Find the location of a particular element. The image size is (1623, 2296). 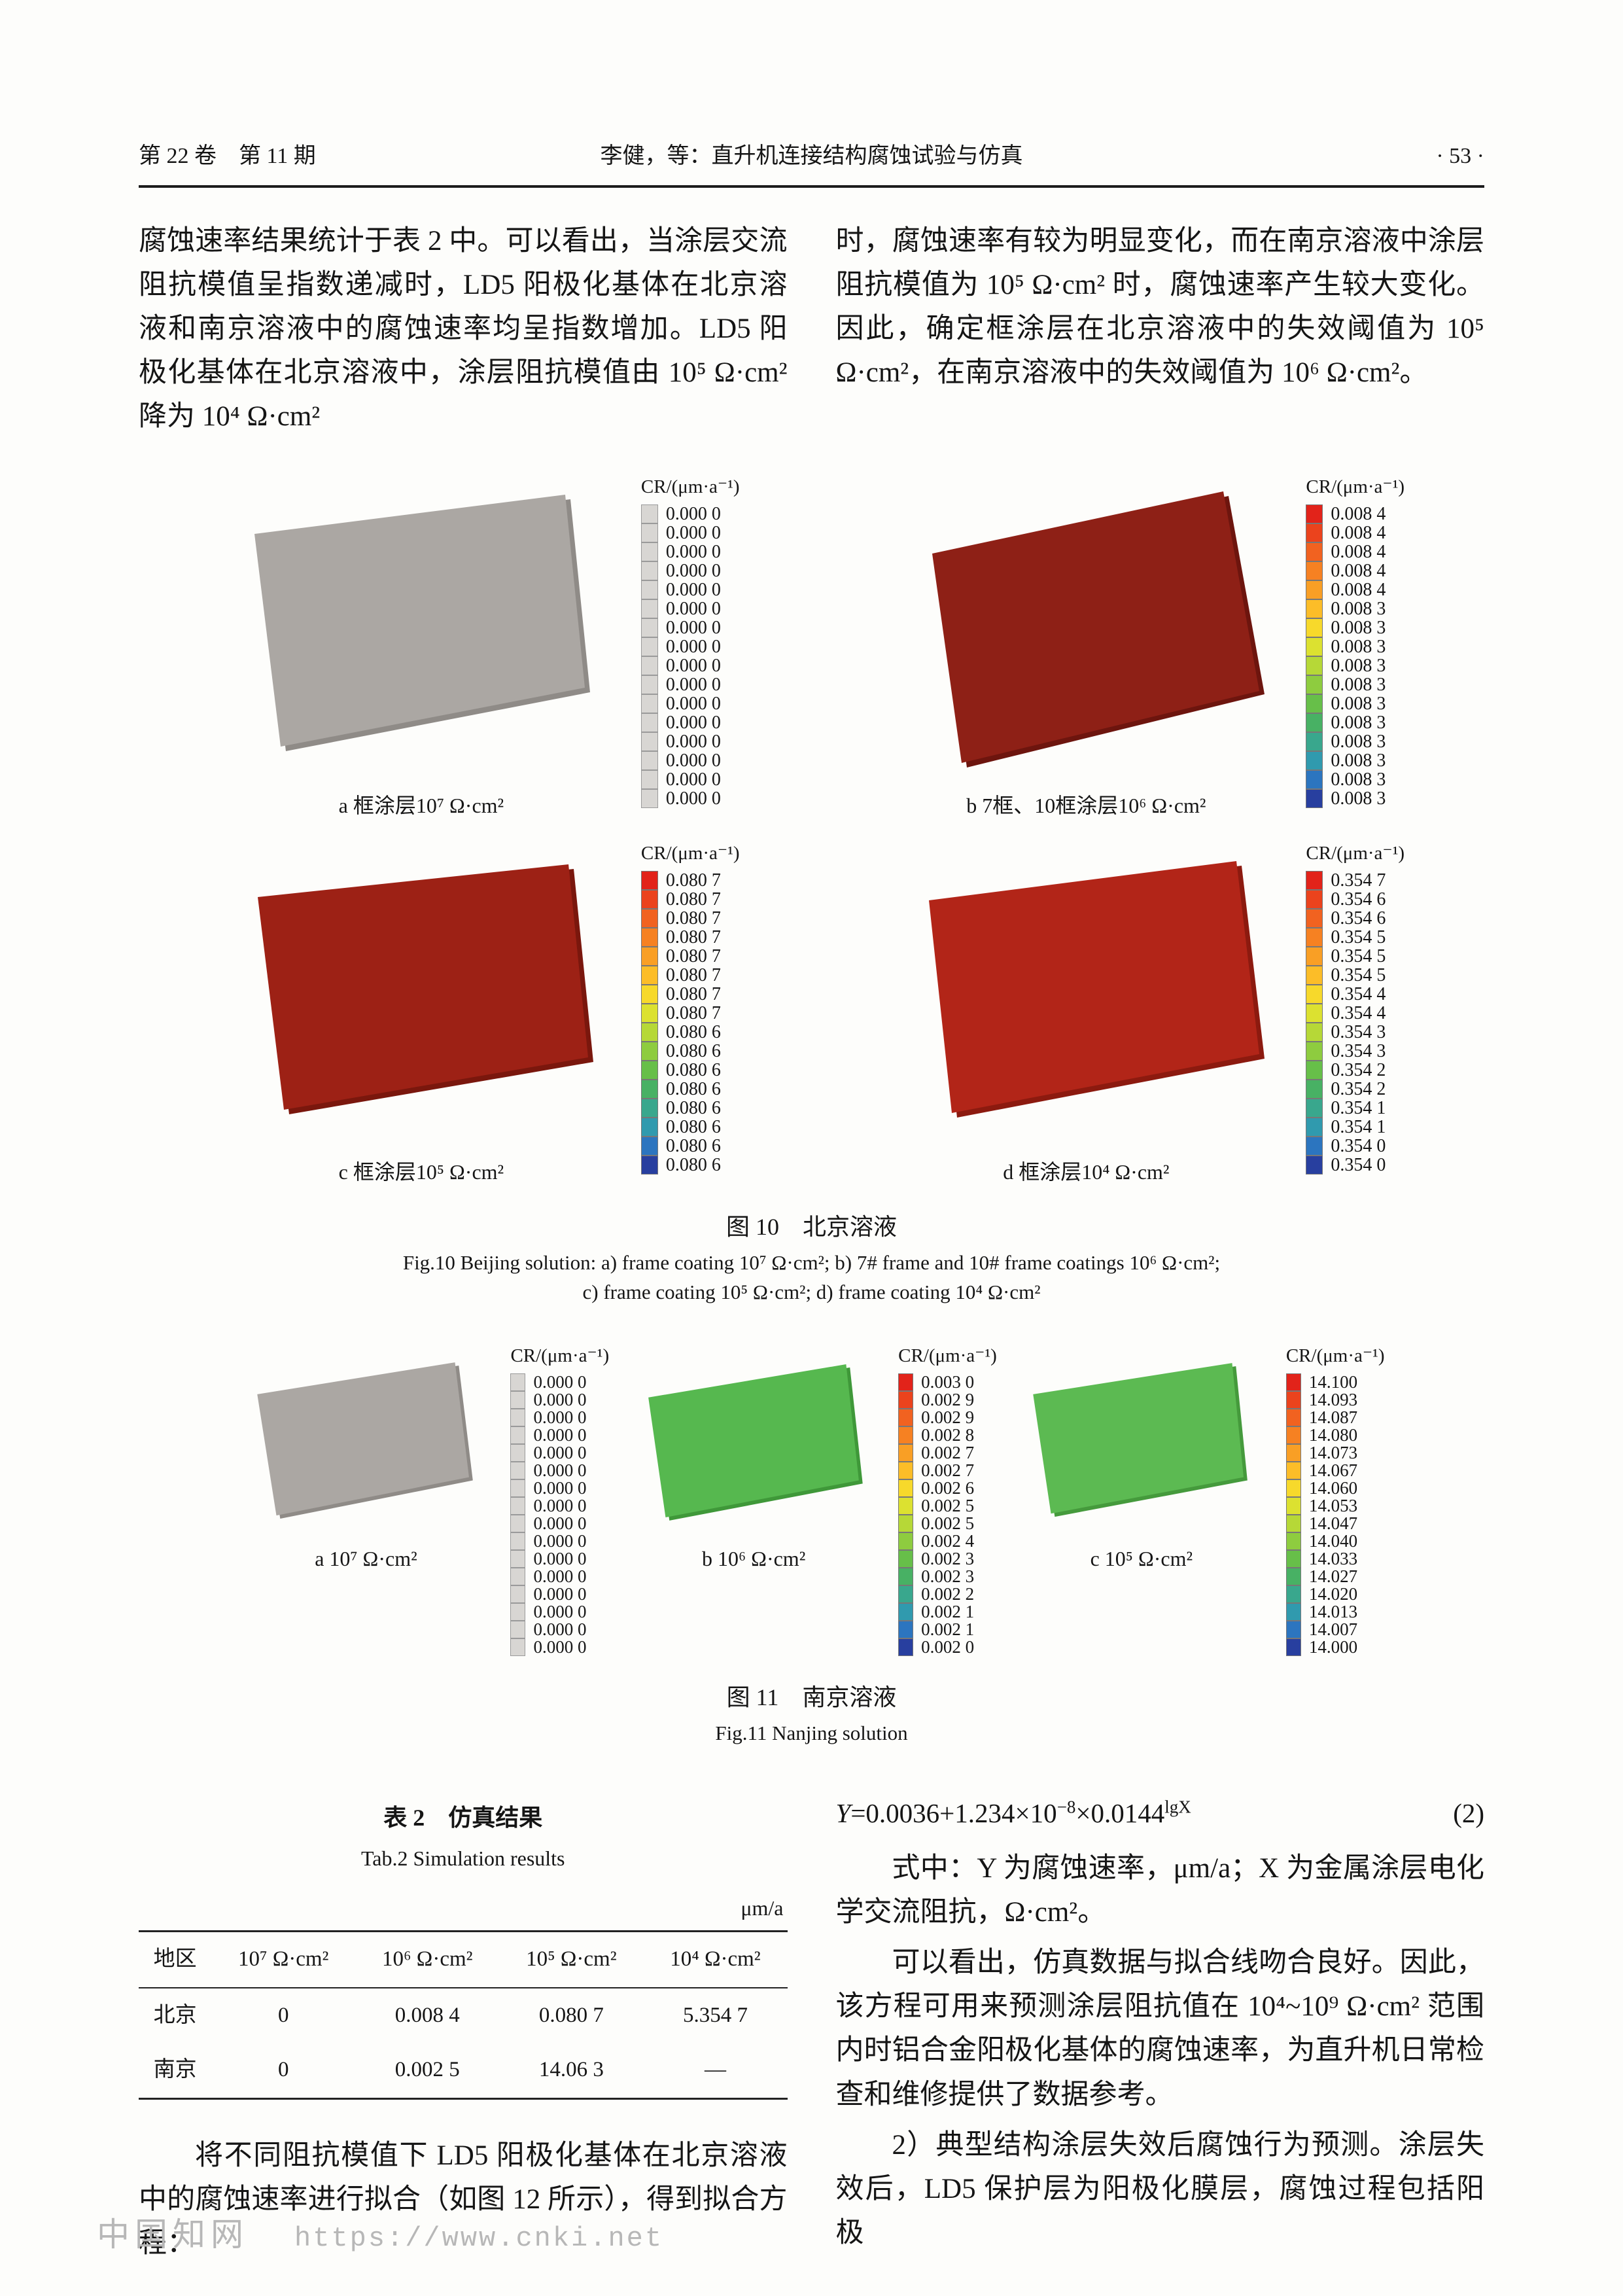

panel-label-b: b 10⁶ Ω·cm² is located at coordinates (754, 1559).